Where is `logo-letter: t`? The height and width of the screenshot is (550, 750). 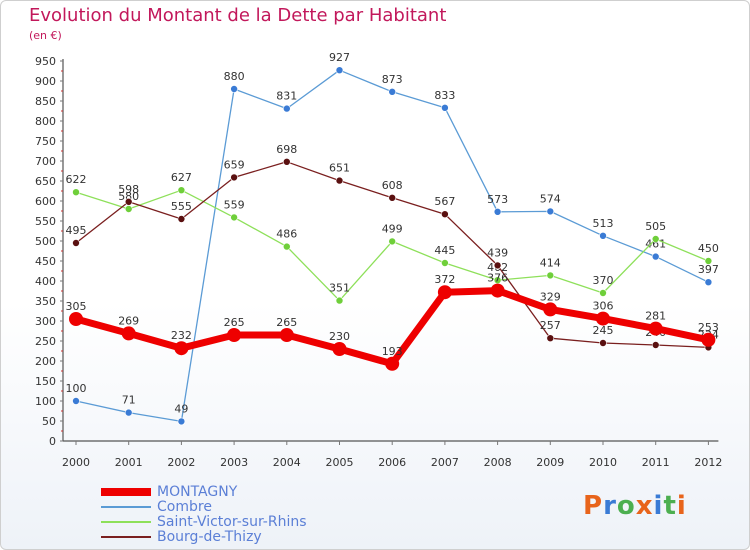 logo-letter: t is located at coordinates (670, 506).